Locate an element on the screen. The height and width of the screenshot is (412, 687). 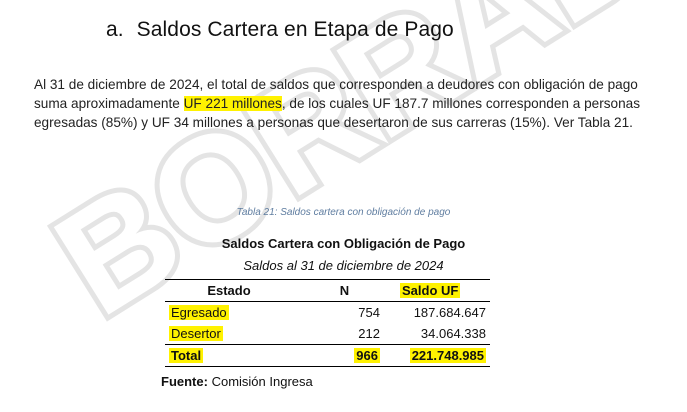
cell-saldo: 187.684.647 is located at coordinates (449, 312).